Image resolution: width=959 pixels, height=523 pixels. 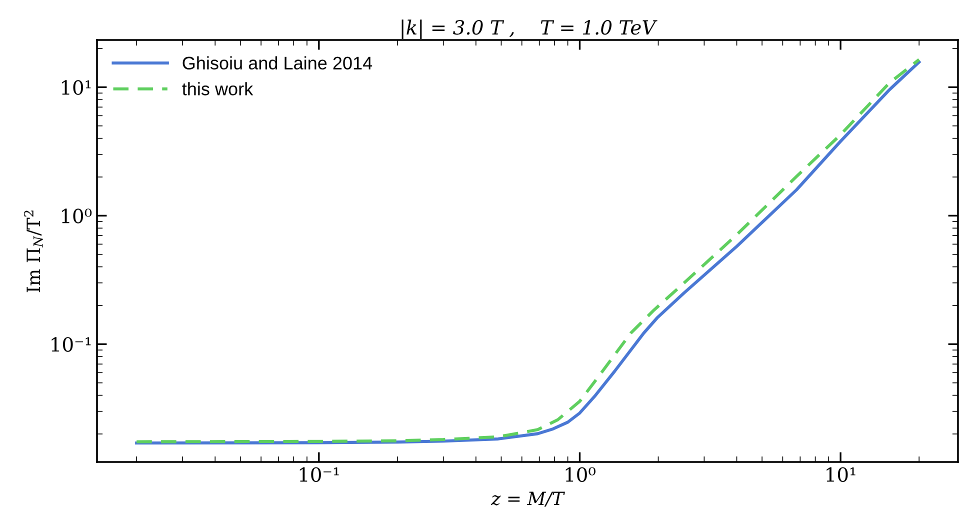 I want to click on x-tick-label: 10⁻¹, so click(x=319, y=474).